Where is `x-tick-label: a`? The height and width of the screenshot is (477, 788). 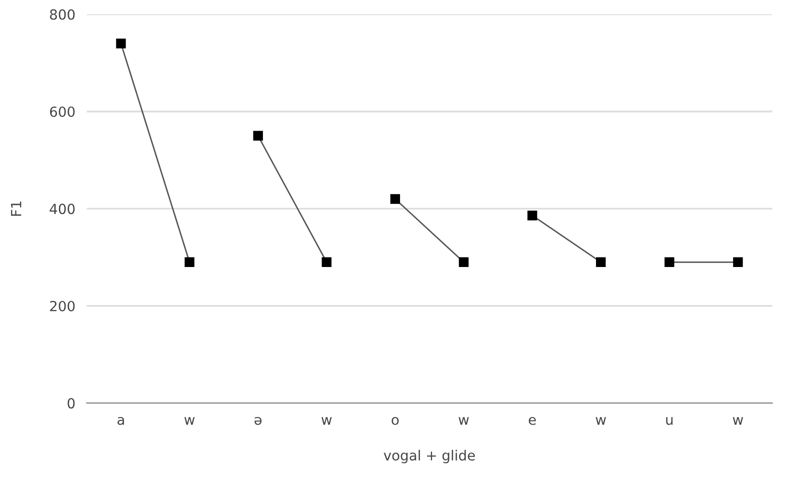 x-tick-label: a is located at coordinates (121, 420).